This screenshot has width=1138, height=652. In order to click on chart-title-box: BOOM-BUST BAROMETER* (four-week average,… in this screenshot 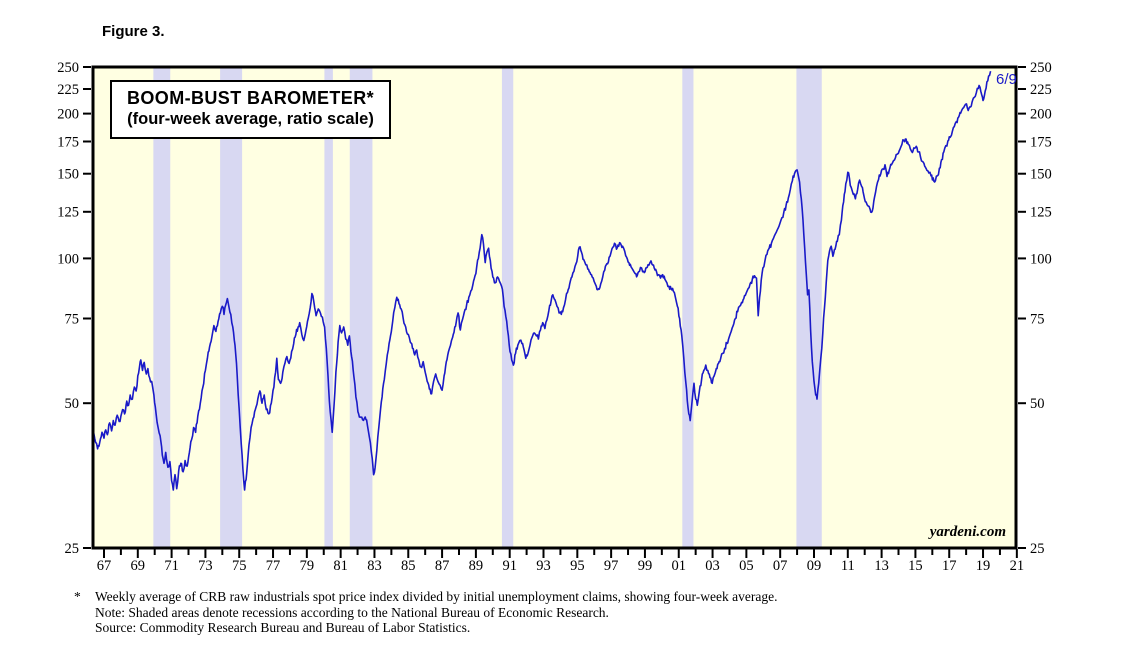, I will do `click(250, 110)`.